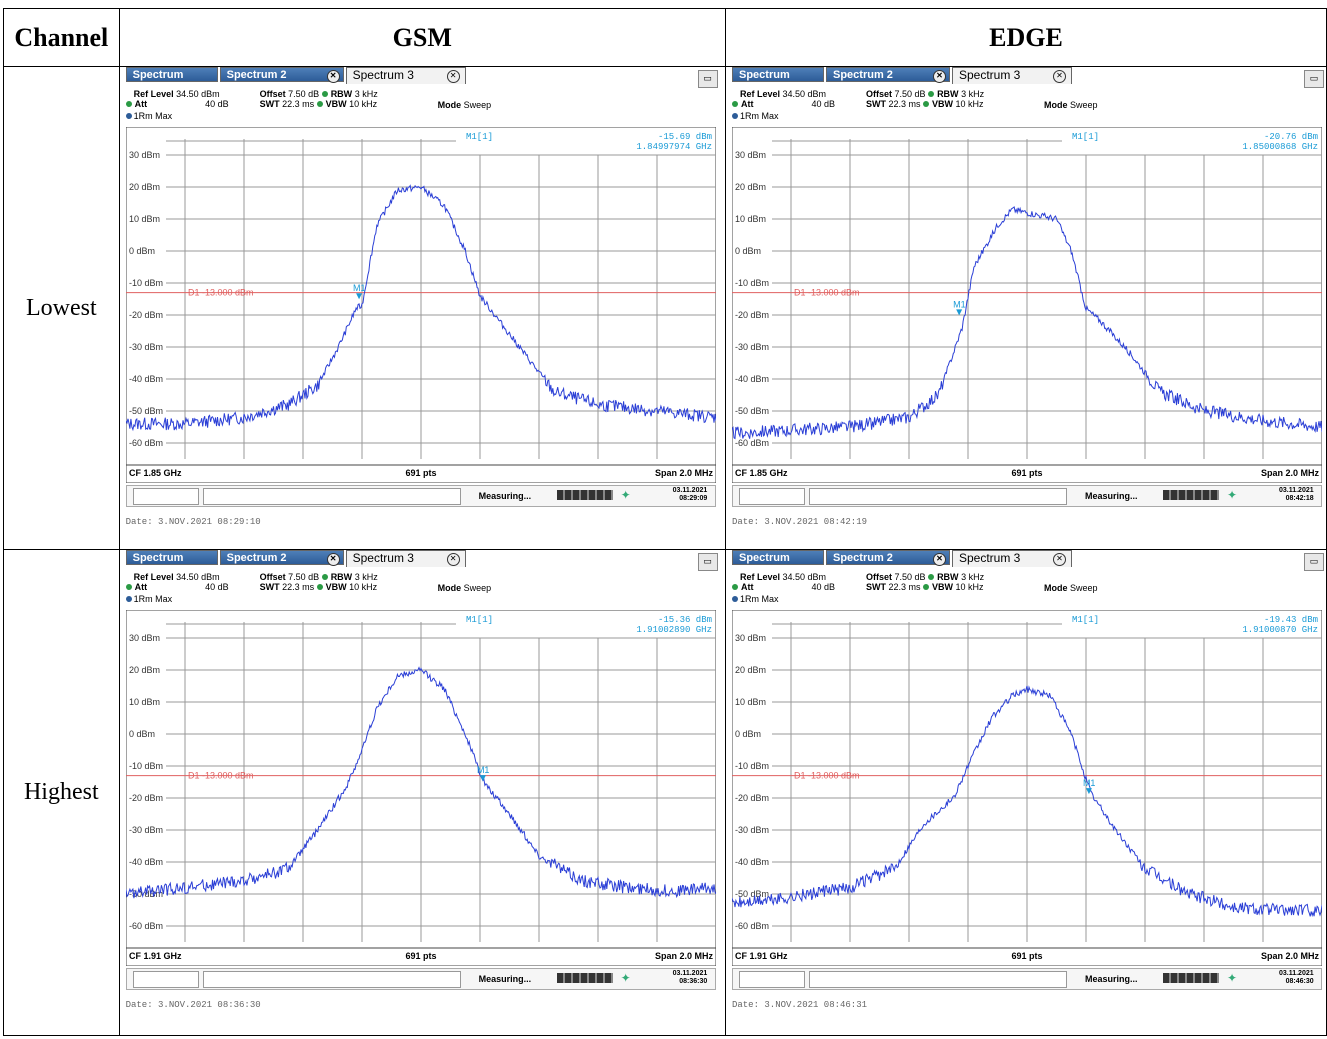 This screenshot has height=1039, width=1327. What do you see at coordinates (1280, 147) in the screenshot?
I see `marker-frequency: 1.85000868 GHz` at bounding box center [1280, 147].